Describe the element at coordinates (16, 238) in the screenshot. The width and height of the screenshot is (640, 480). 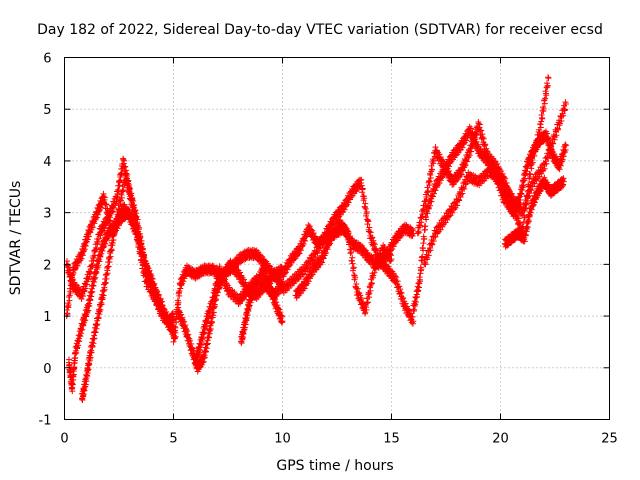
I see `y-axis-label: SDTVAR / TECUs` at that location.